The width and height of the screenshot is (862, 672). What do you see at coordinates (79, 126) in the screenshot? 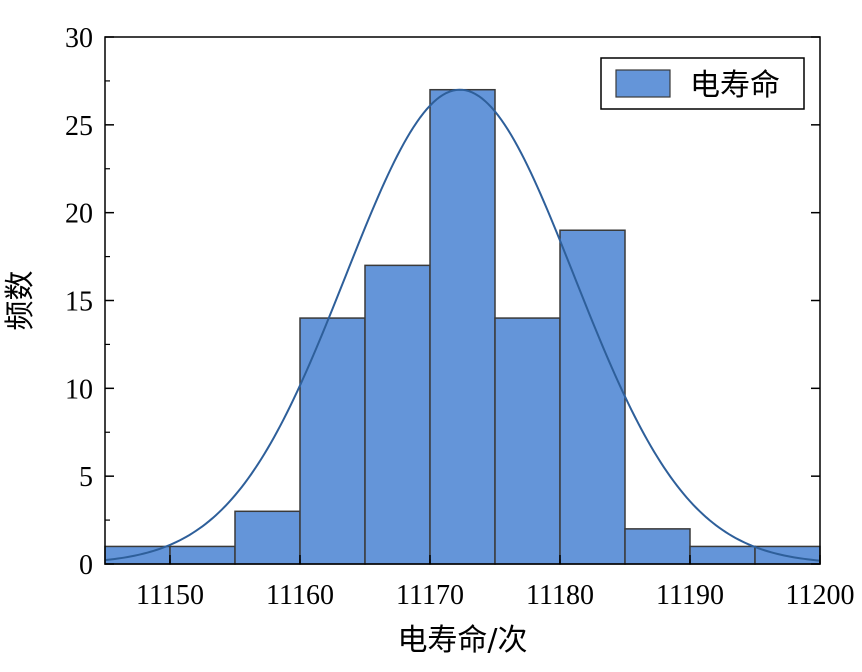
I see `y-tick-label: 25` at bounding box center [79, 126].